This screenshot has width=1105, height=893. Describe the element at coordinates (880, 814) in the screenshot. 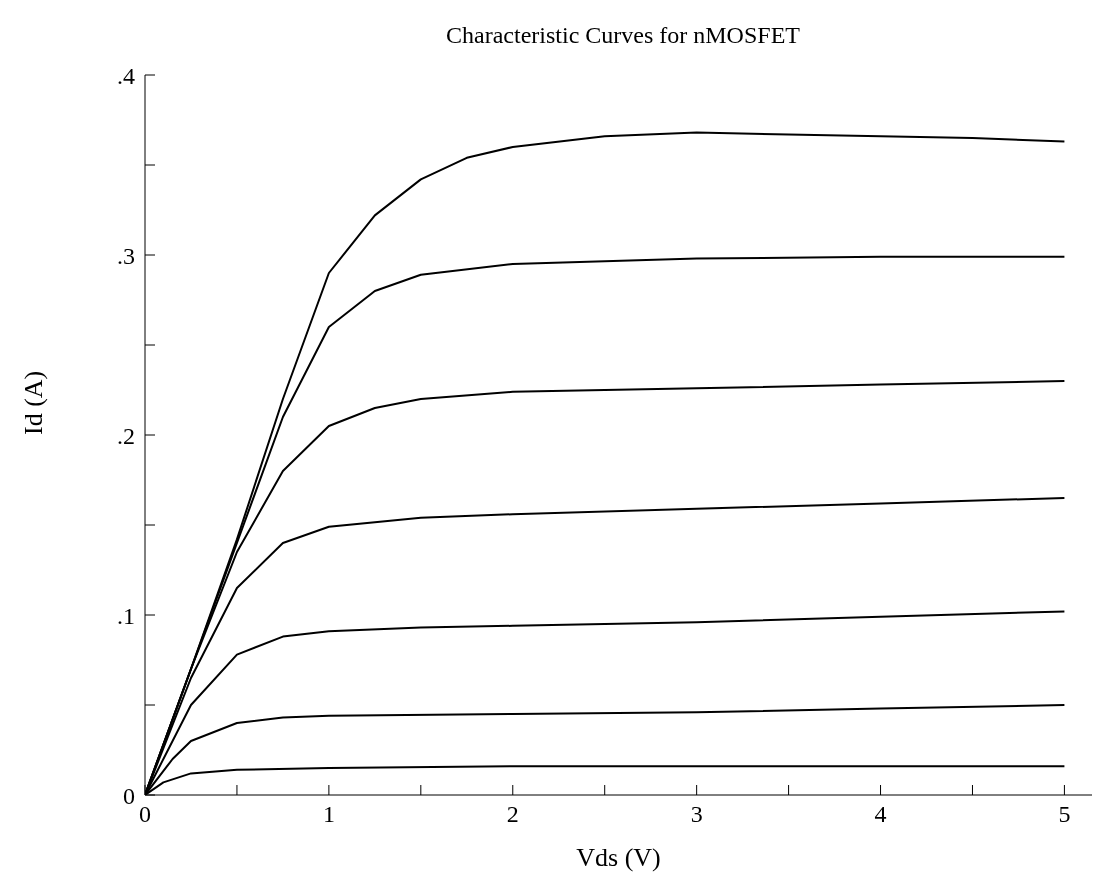

I see `x-tick-label: 4` at that location.